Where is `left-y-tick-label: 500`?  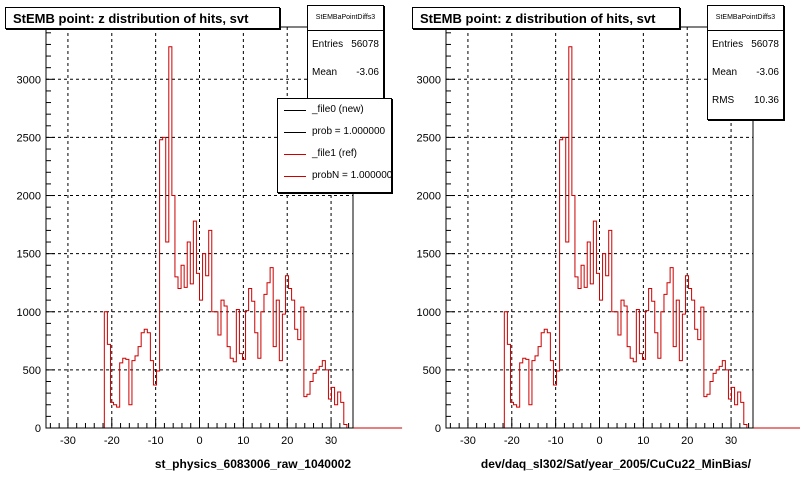 left-y-tick-label: 500 is located at coordinates (32, 371).